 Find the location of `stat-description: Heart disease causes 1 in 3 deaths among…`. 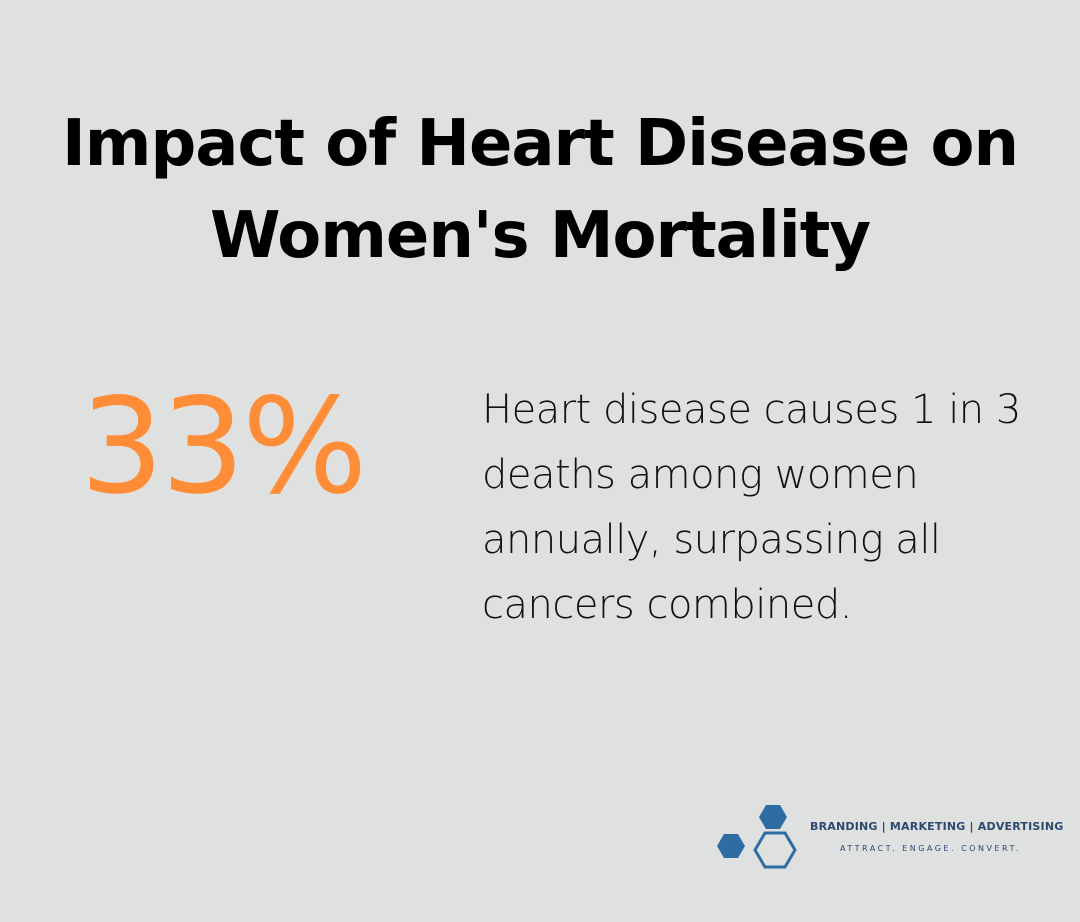

stat-description: Heart disease causes 1 in 3 deaths among… is located at coordinates (751, 507).